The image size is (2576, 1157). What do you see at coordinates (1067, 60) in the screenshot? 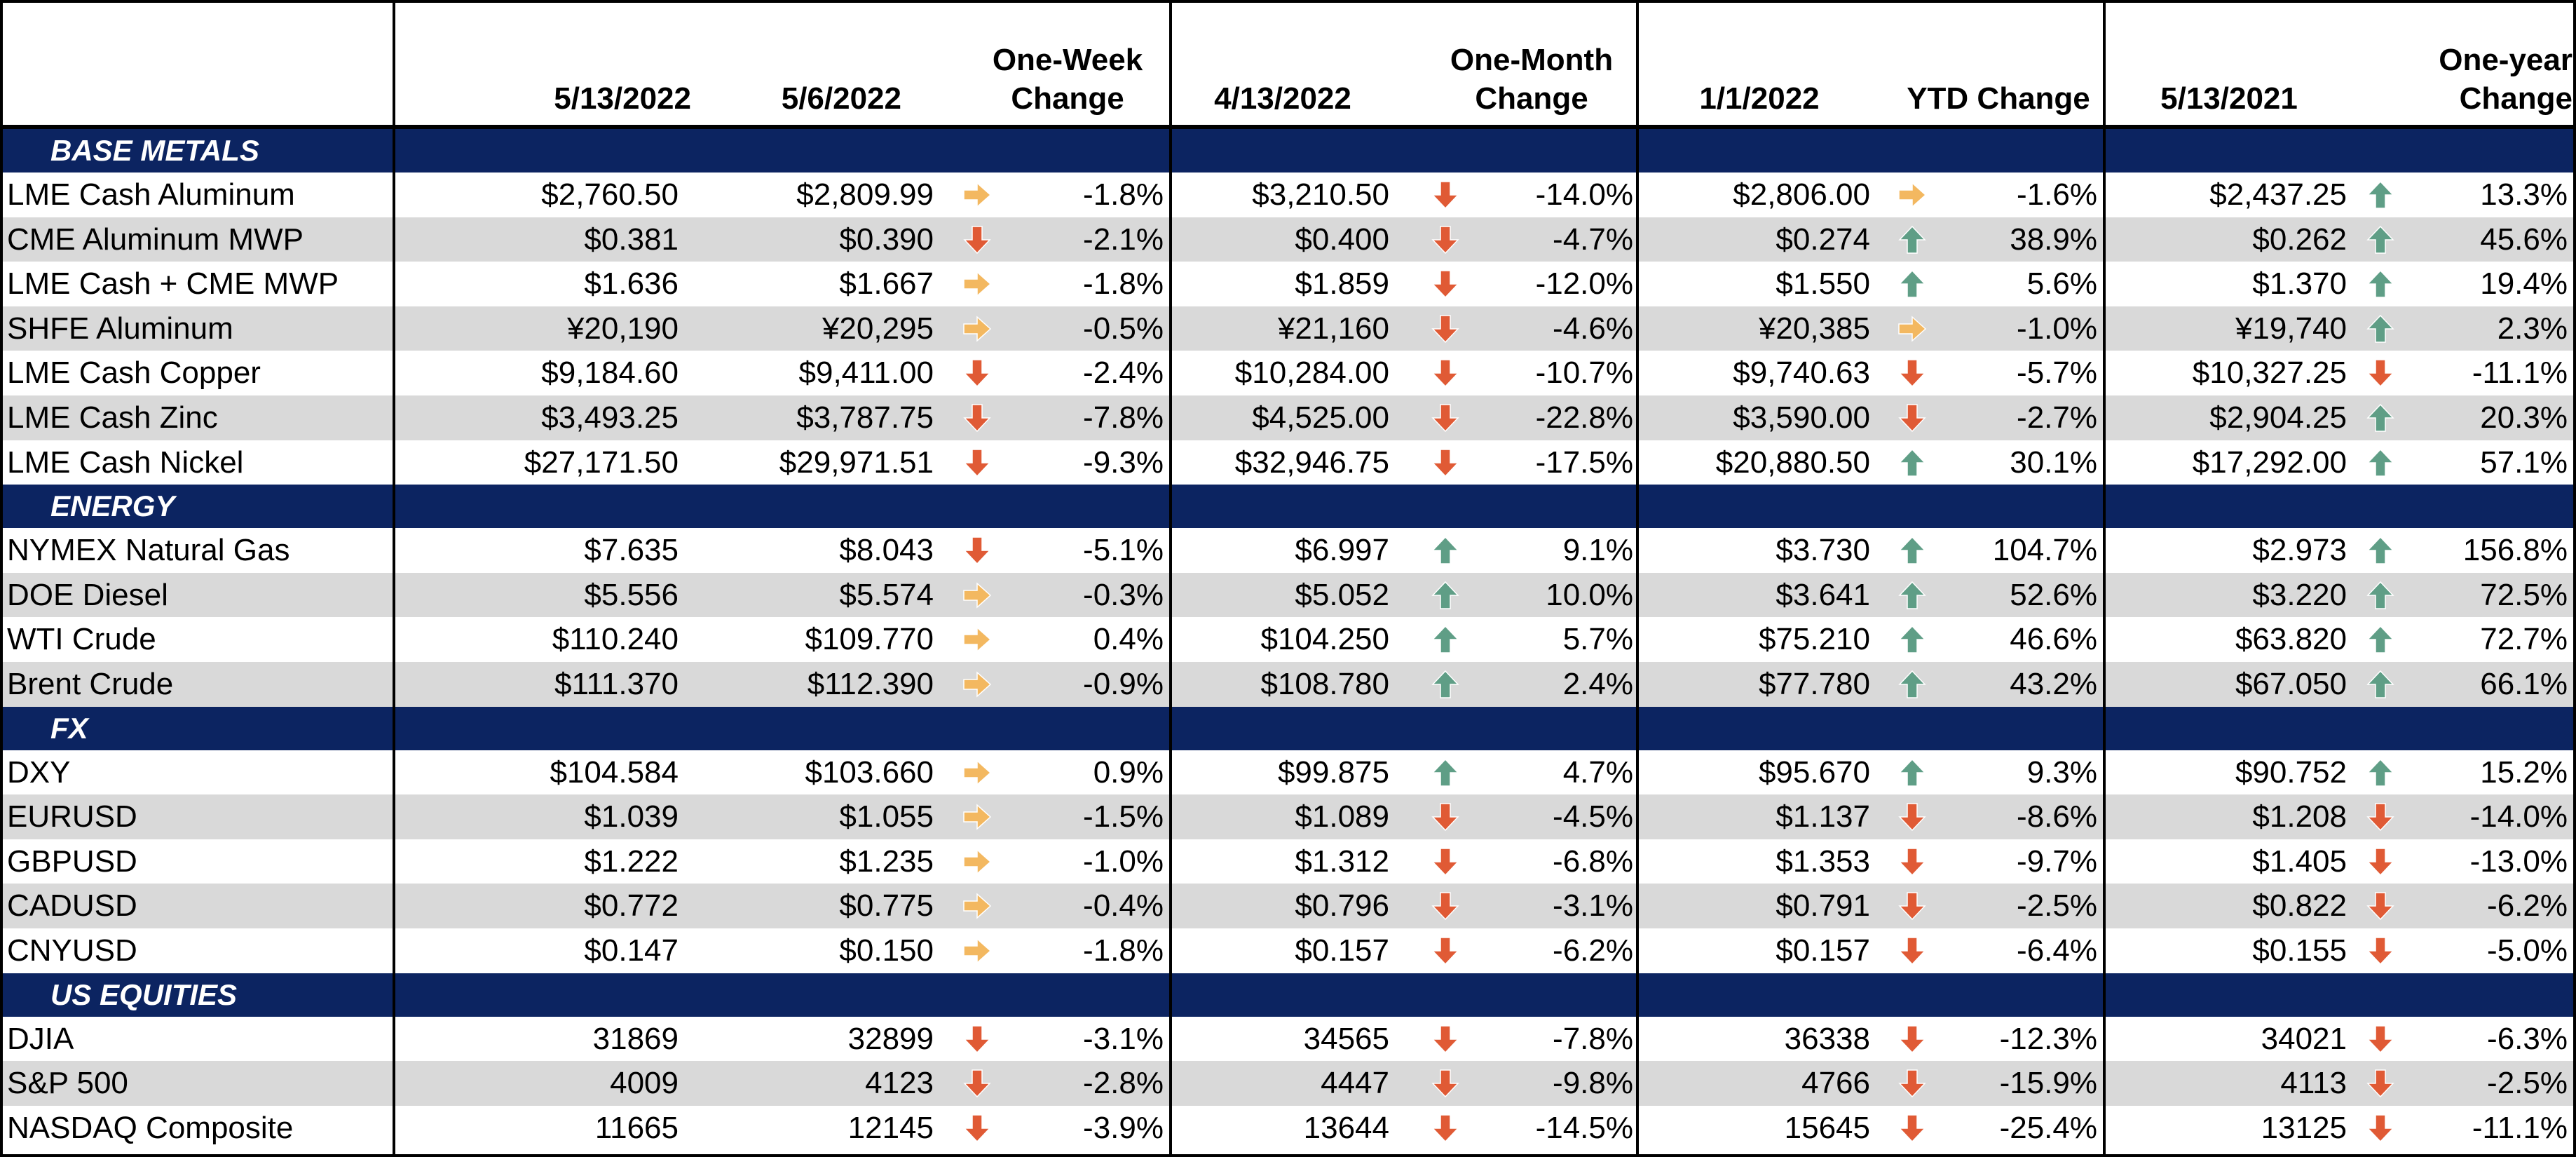
I see `header-change: One-Week` at bounding box center [1067, 60].